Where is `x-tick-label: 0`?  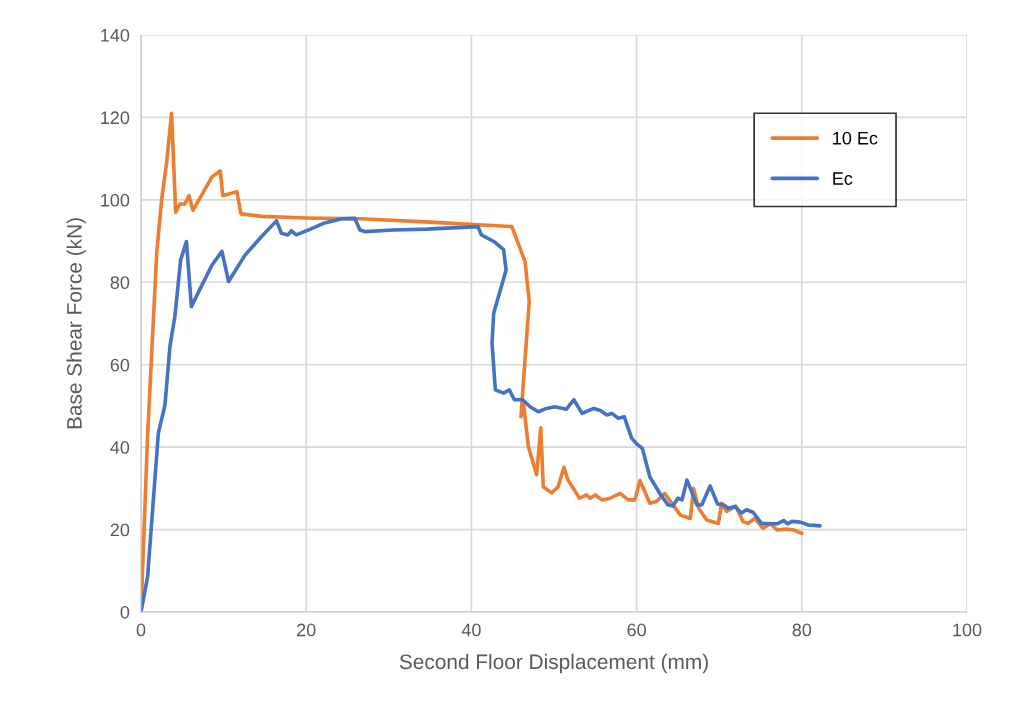 x-tick-label: 0 is located at coordinates (141, 630).